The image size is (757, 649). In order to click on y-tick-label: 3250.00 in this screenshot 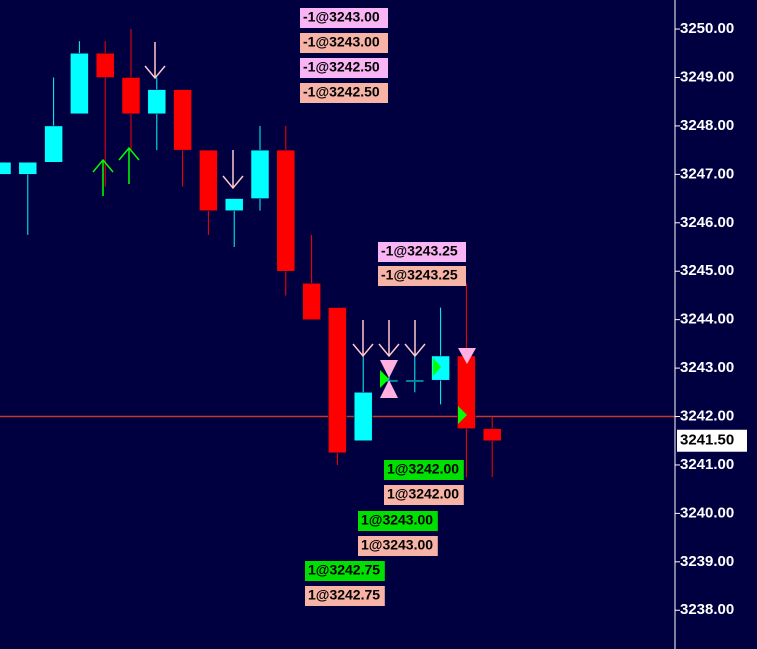, I will do `click(707, 28)`.